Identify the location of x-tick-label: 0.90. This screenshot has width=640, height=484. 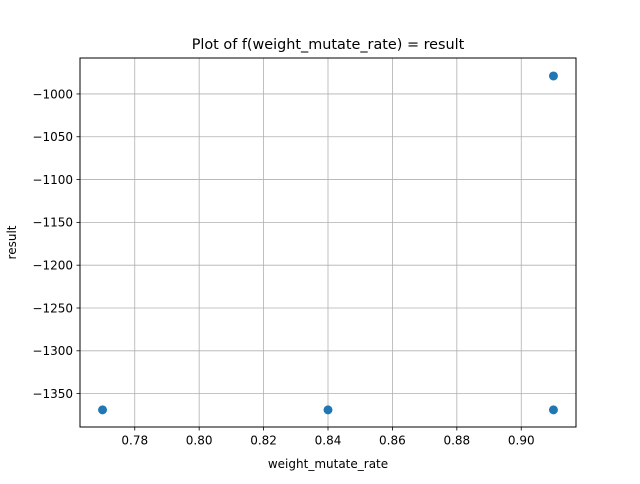
(521, 441).